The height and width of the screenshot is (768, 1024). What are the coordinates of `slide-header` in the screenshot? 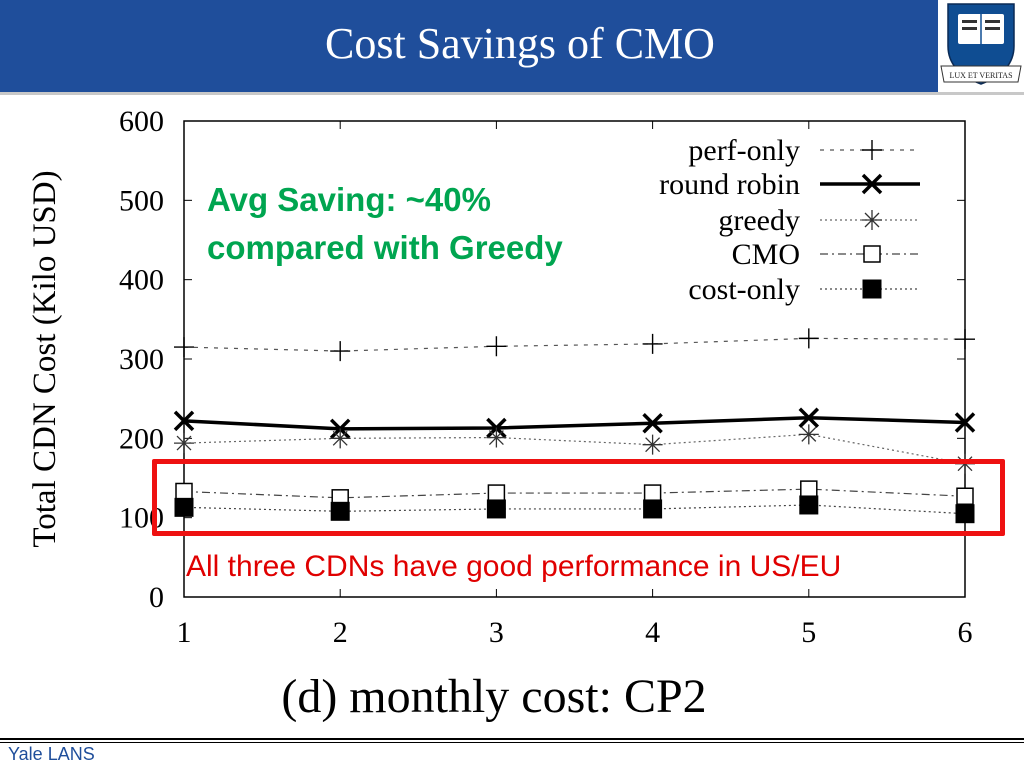 It's located at (512, 46).